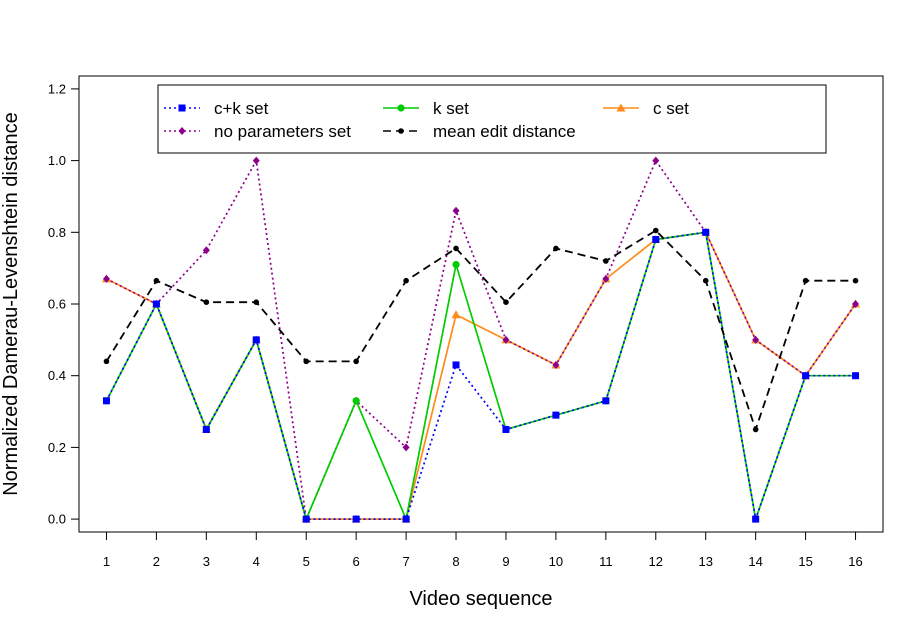  Describe the element at coordinates (282, 131) in the screenshot. I see `legend-label: no parameters set` at that location.